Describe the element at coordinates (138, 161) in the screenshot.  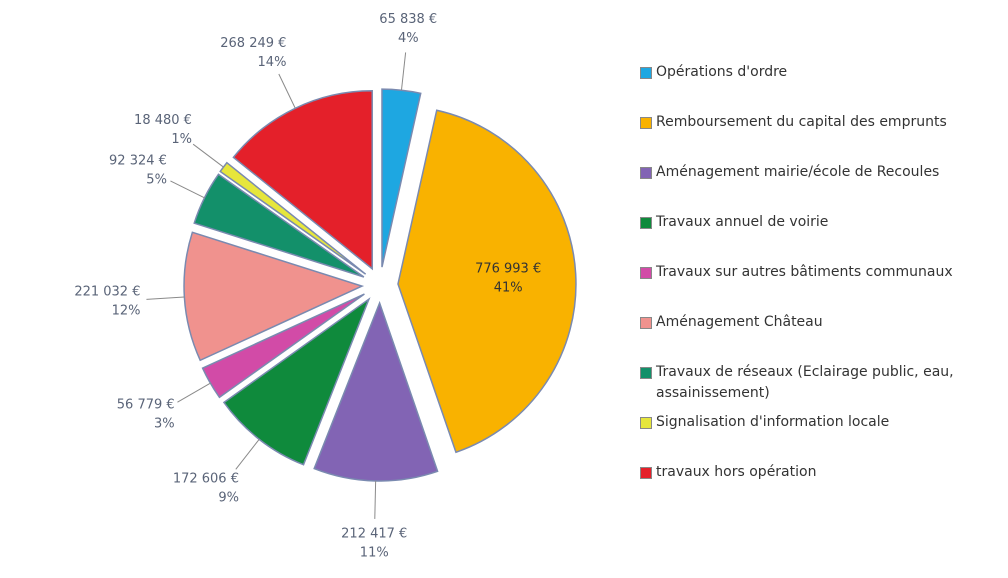
I see `value-label: 92 324 €` at that location.